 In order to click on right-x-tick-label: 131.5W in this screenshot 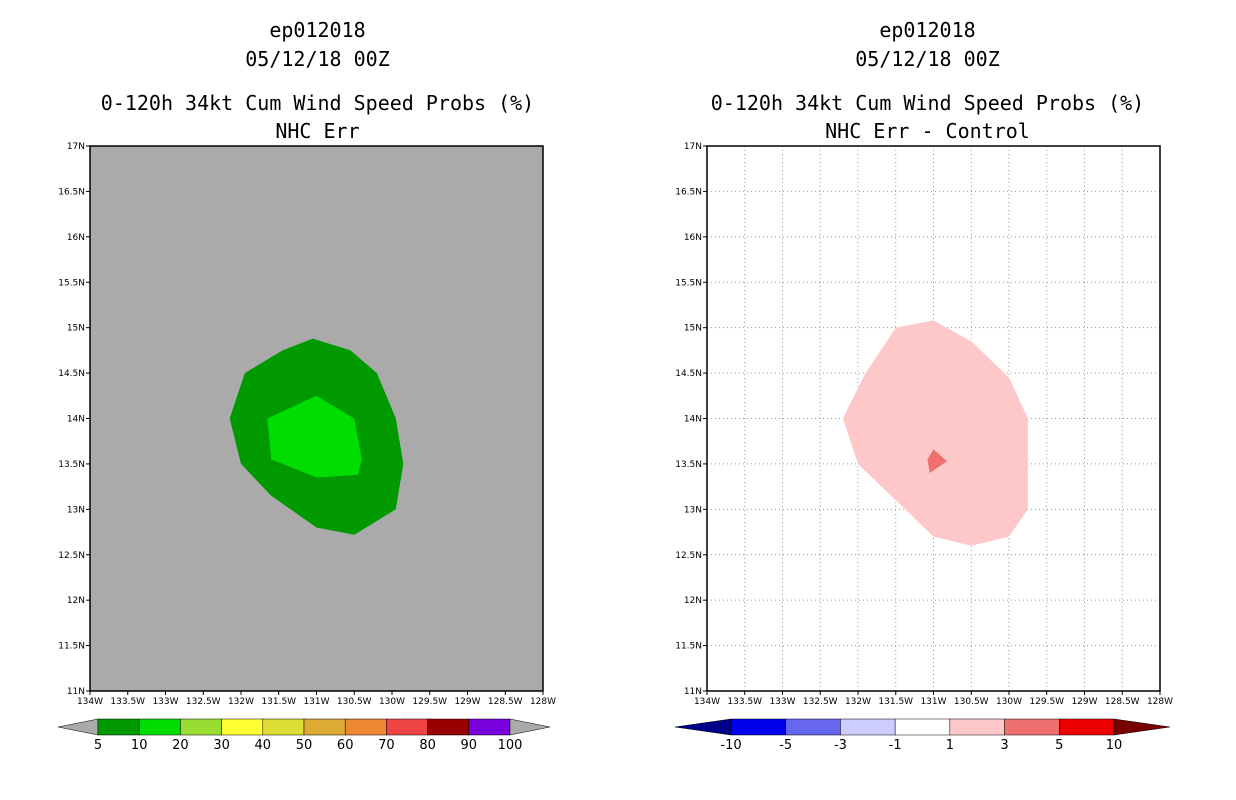, I will do `click(895, 702)`.